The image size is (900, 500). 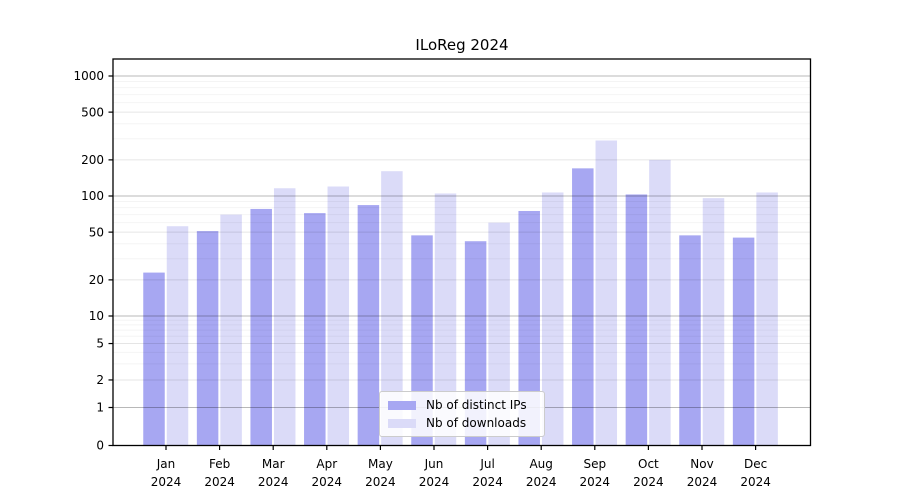 What do you see at coordinates (92, 112) in the screenshot?
I see `y-tick-label: 500` at bounding box center [92, 112].